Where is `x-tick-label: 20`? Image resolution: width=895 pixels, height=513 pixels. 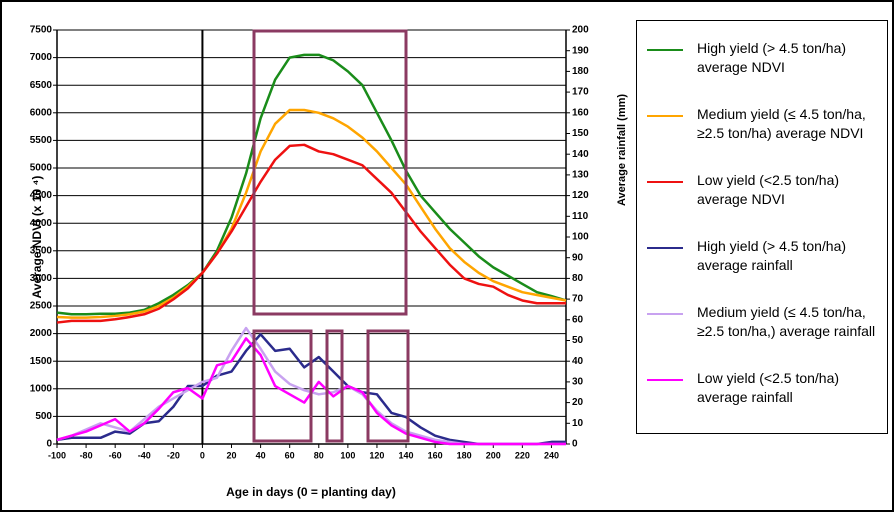
x-tick-label: 20 is located at coordinates (232, 455).